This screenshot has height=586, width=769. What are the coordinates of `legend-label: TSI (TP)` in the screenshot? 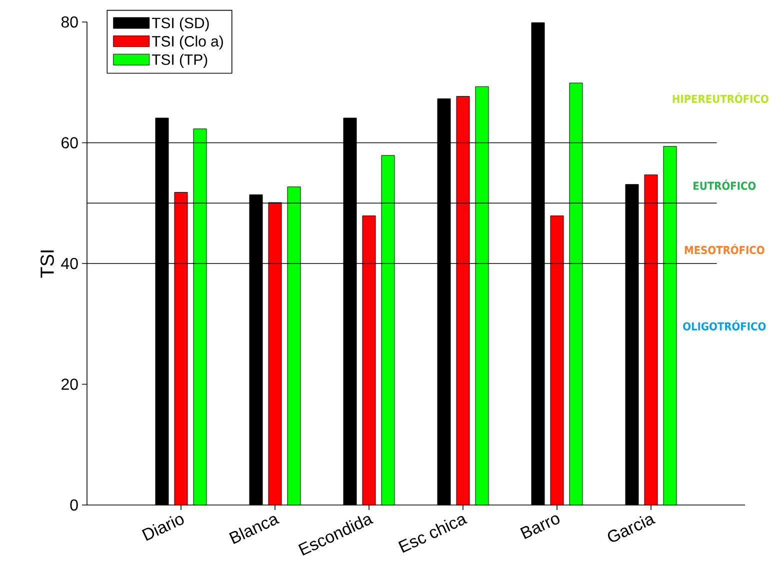 It's located at (180, 61).